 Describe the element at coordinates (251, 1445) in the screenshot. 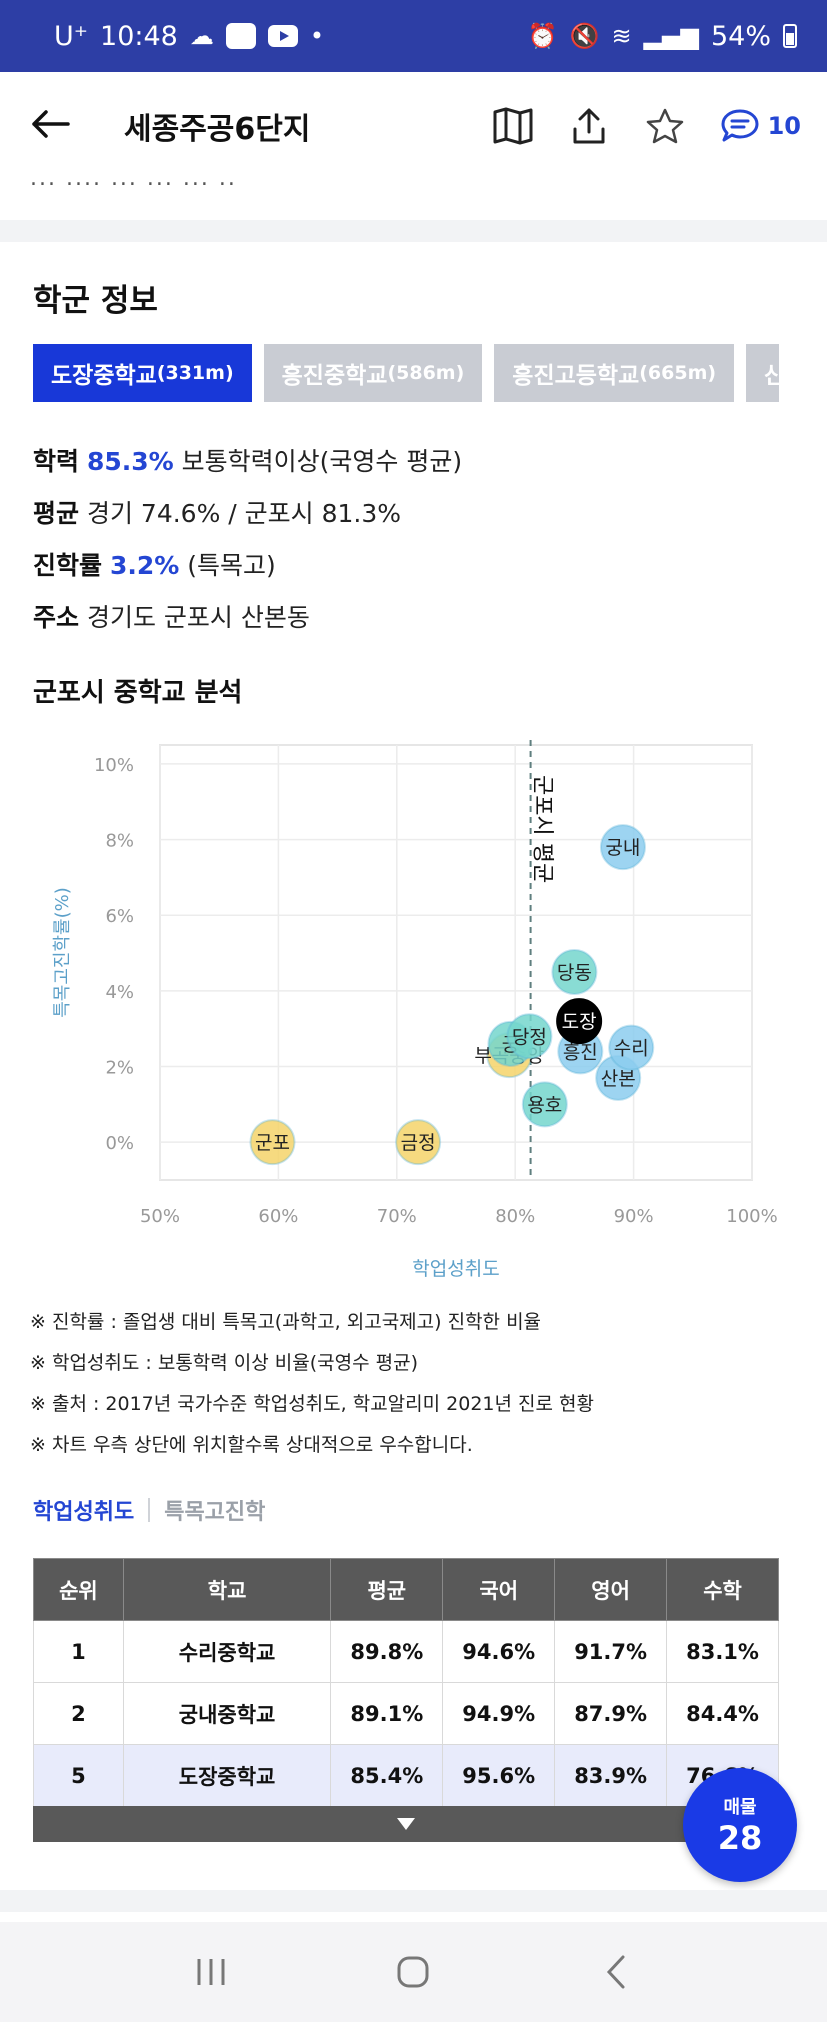

I see `note-4: ※ 차트 우측 상단에 위치할수록 상대적으로 우수합니다.` at that location.